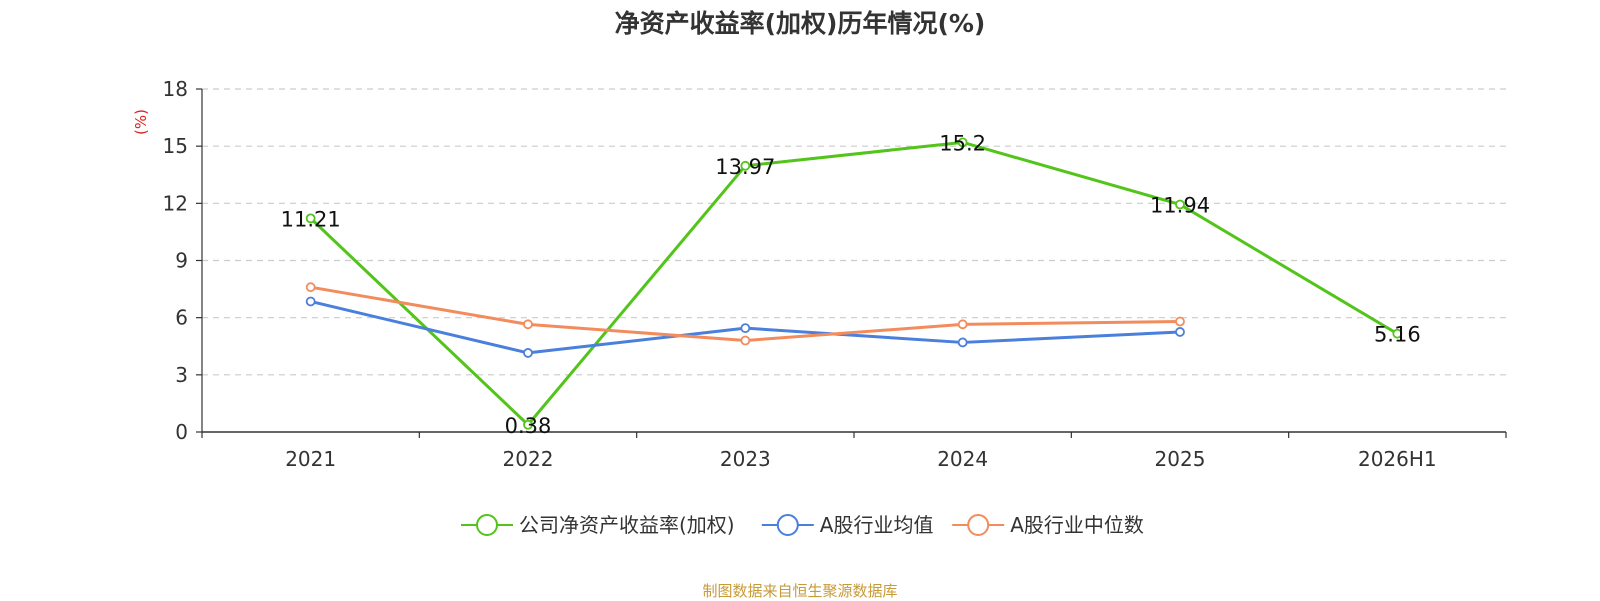 The width and height of the screenshot is (1600, 601). Describe the element at coordinates (877, 525) in the screenshot. I see `legend-label: A股行业均值` at that location.